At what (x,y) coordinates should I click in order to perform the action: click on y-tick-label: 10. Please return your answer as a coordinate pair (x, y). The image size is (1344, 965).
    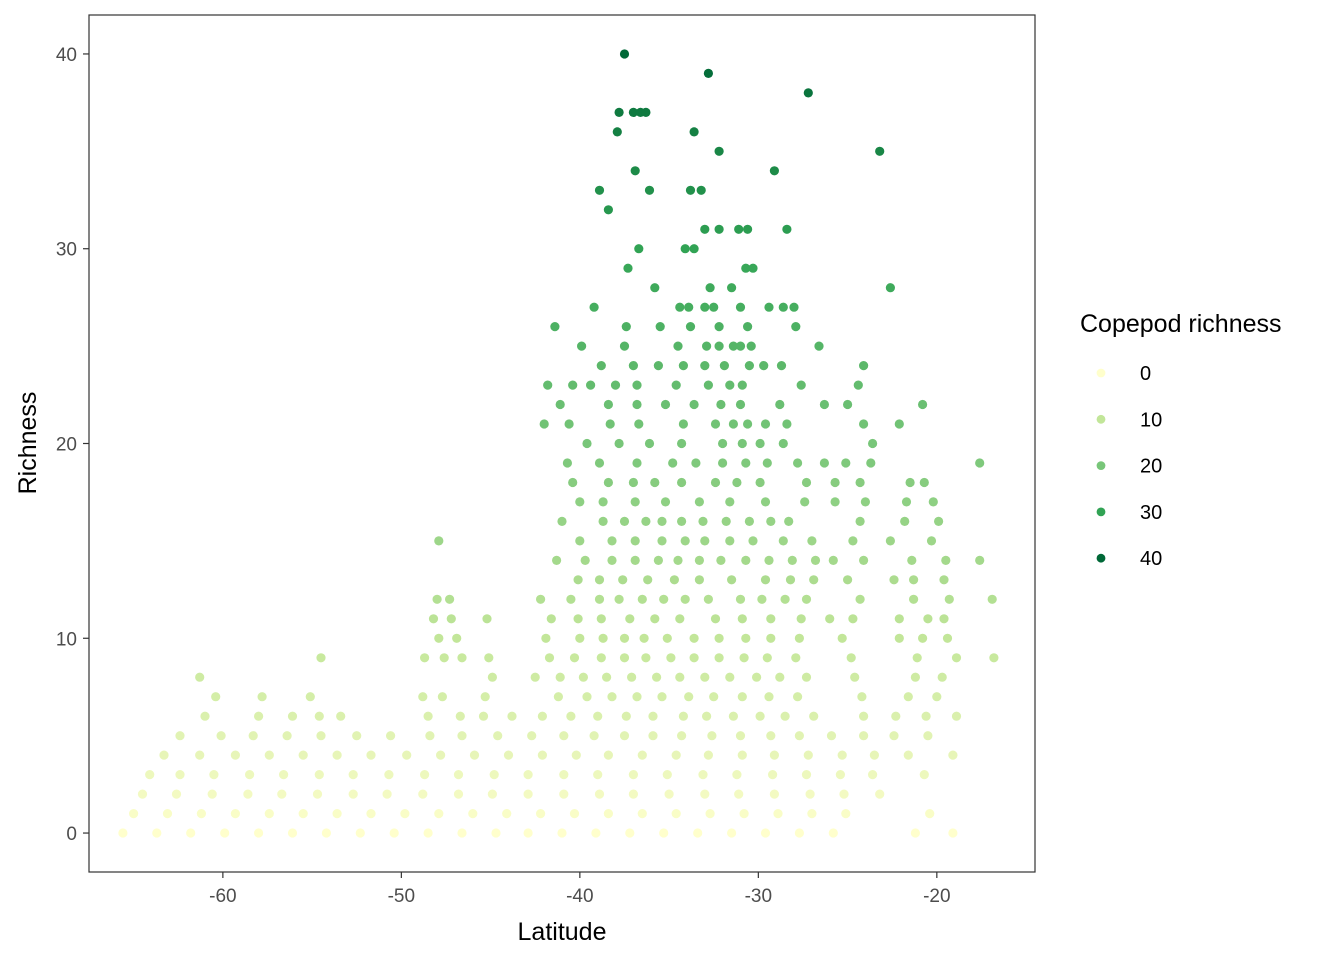
    Looking at the image, I should click on (66, 639).